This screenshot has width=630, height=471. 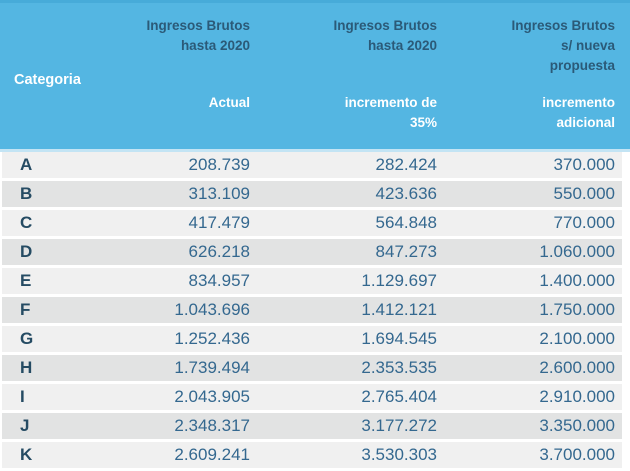 I want to click on row-category: B, so click(x=26, y=193).